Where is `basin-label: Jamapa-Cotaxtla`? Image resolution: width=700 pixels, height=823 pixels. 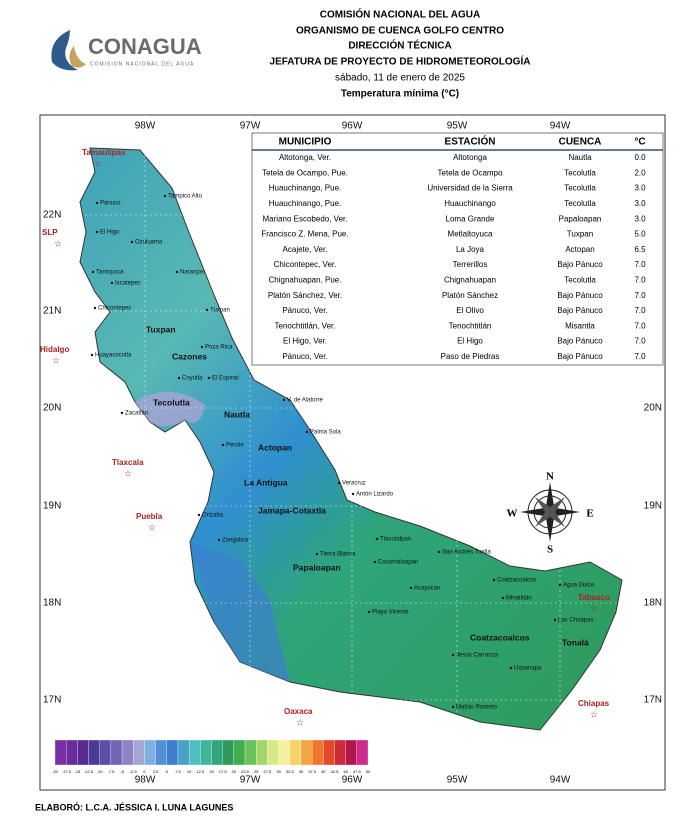 basin-label: Jamapa-Cotaxtla is located at coordinates (292, 510).